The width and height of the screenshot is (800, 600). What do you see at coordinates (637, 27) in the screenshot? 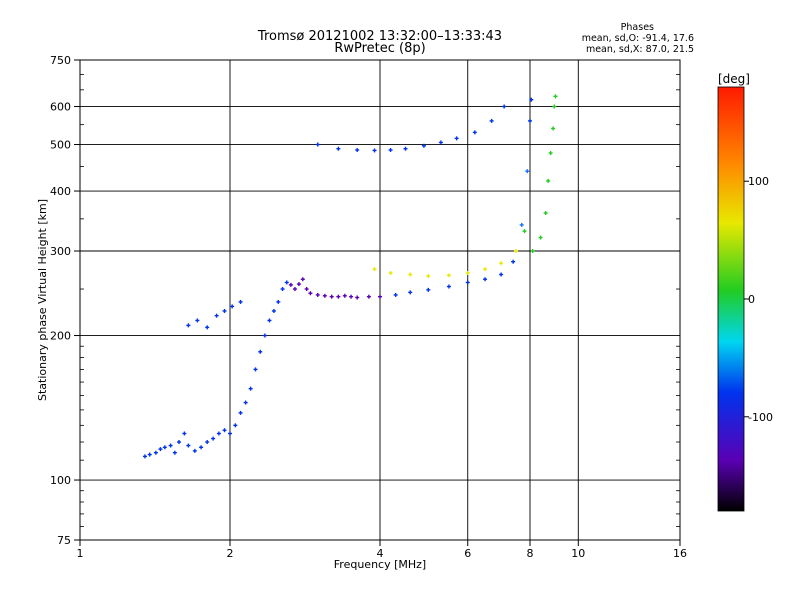
I see `stats-heading: Phases` at bounding box center [637, 27].